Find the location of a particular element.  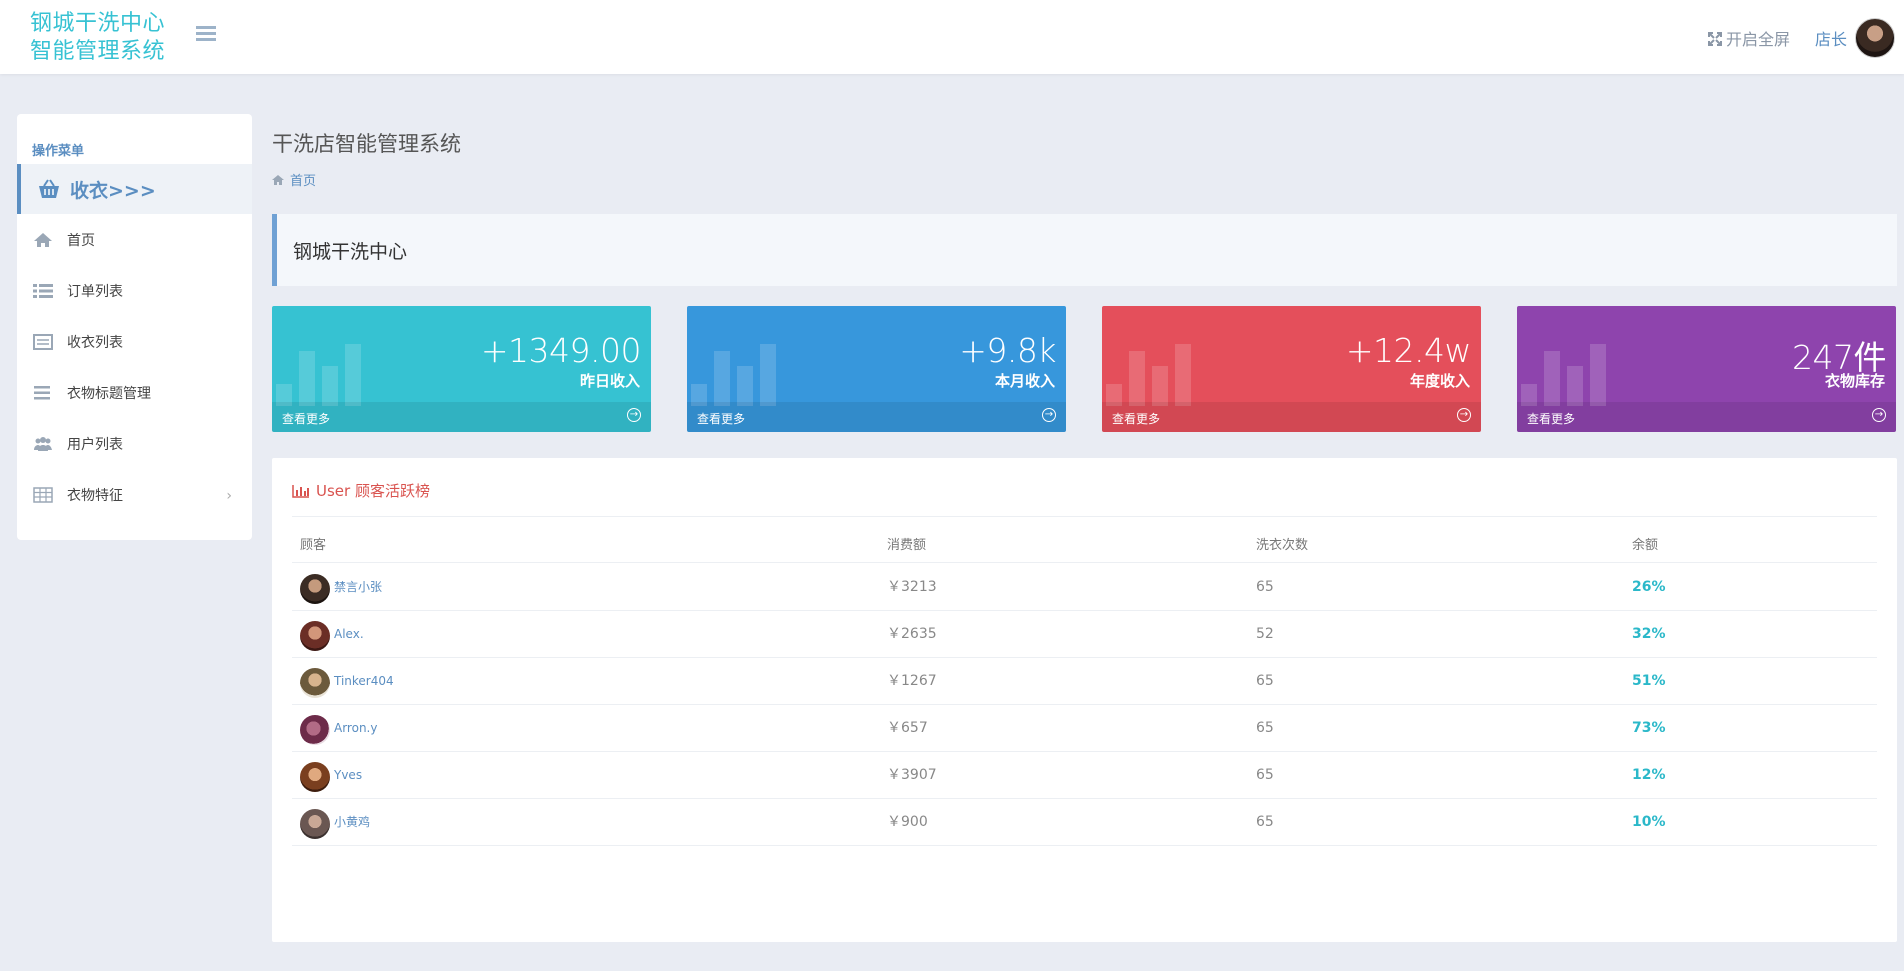

notice-bar: 钢城干洗中心 is located at coordinates (1084, 250).